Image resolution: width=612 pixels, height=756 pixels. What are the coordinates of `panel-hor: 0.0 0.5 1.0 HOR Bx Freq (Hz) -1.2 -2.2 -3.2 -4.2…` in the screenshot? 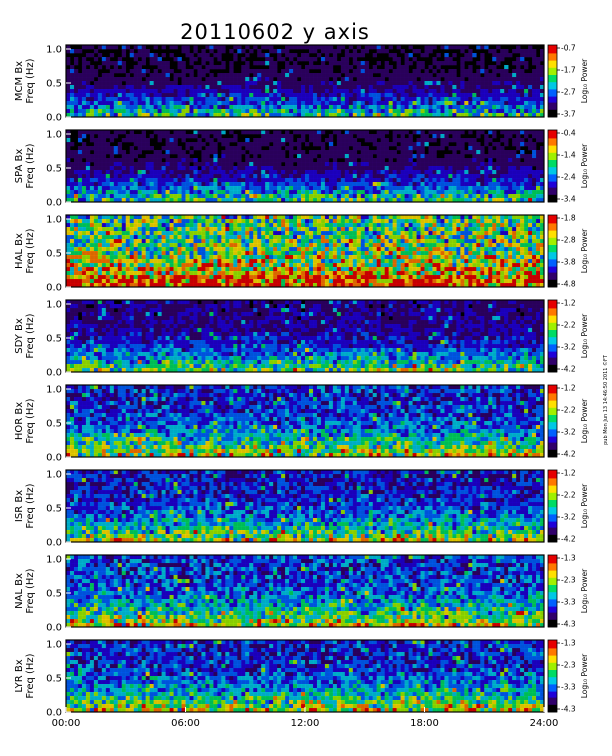 It's located at (301, 424).